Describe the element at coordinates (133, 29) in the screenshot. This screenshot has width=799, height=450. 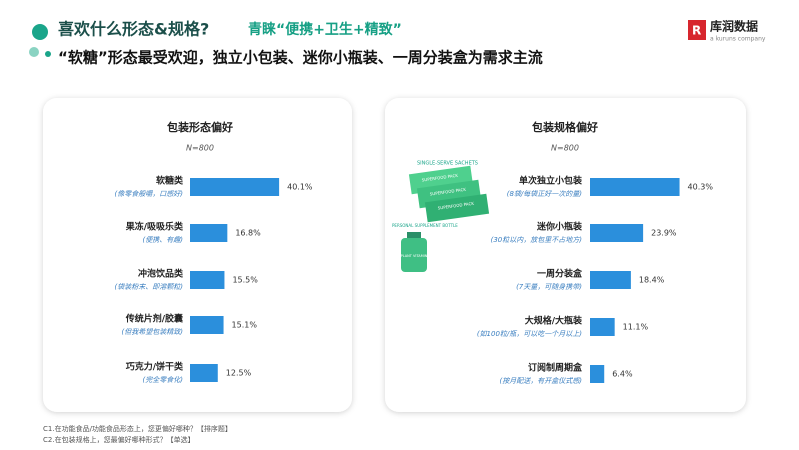
I see `title: 喜欢什么形态&规格?` at that location.